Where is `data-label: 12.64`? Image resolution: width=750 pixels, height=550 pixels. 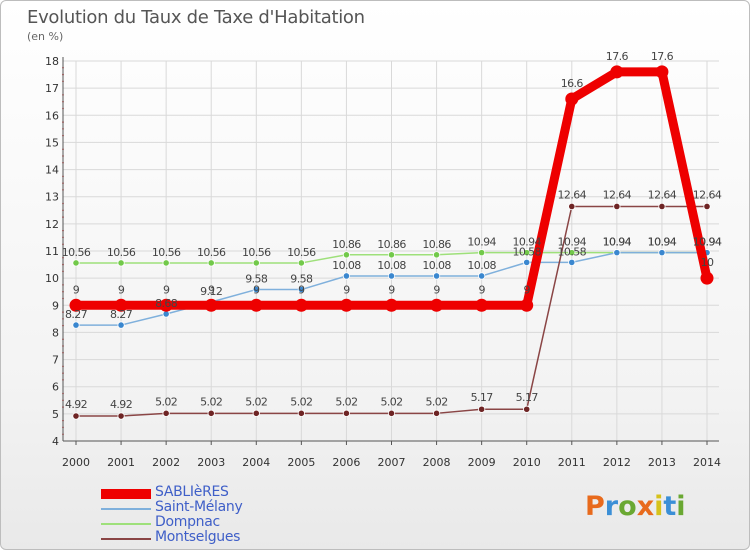 data-label: 12.64 is located at coordinates (572, 194).